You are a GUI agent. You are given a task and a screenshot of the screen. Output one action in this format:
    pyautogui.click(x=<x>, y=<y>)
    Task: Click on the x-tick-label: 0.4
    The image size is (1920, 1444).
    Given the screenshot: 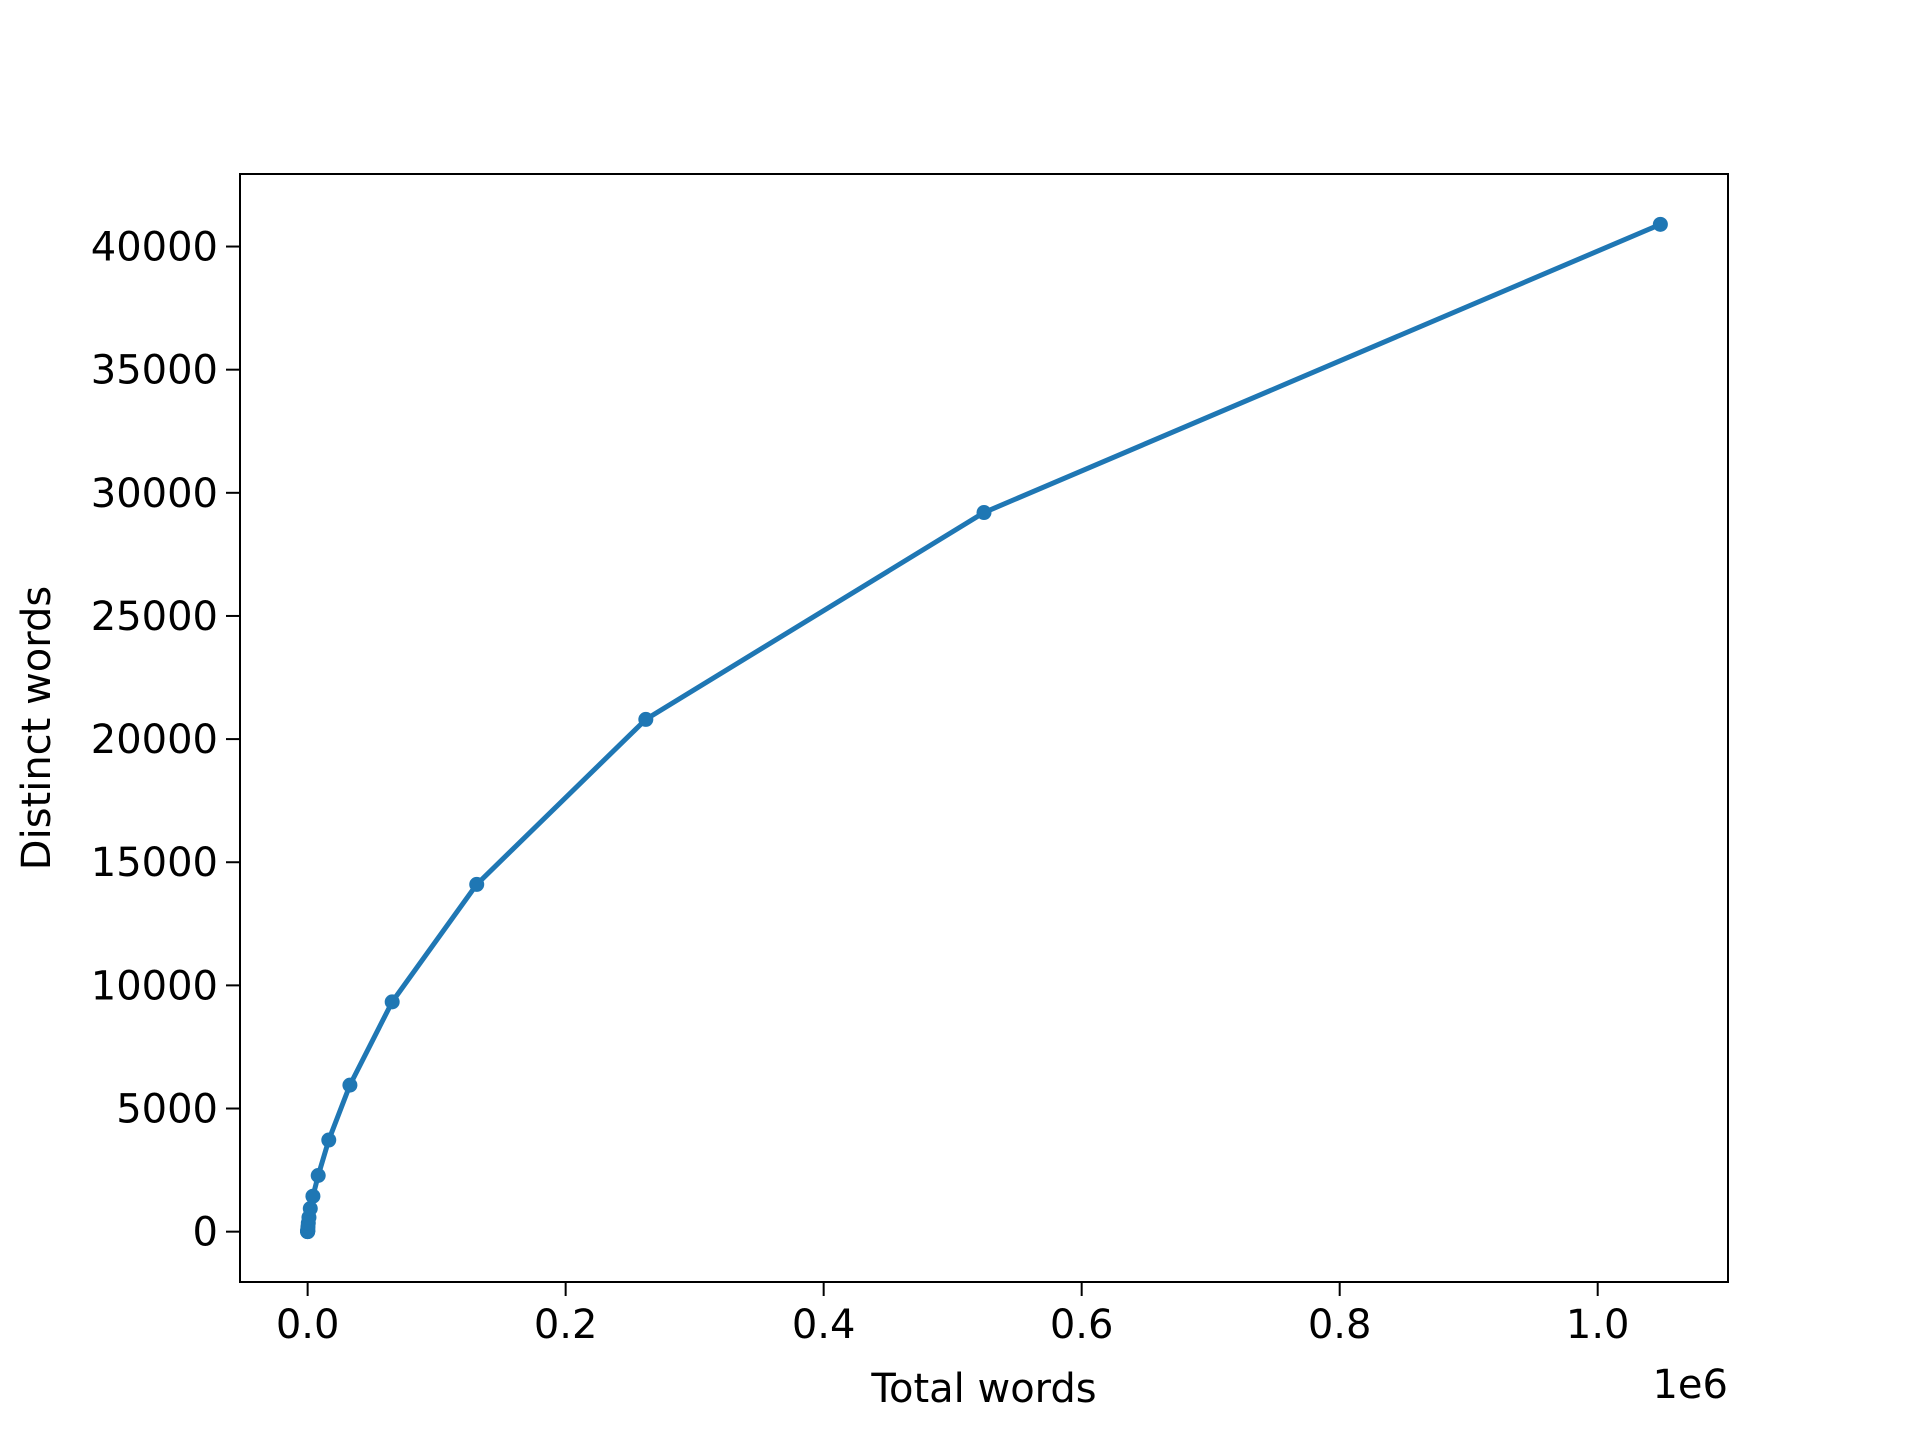 What is the action you would take?
    pyautogui.click(x=824, y=1325)
    